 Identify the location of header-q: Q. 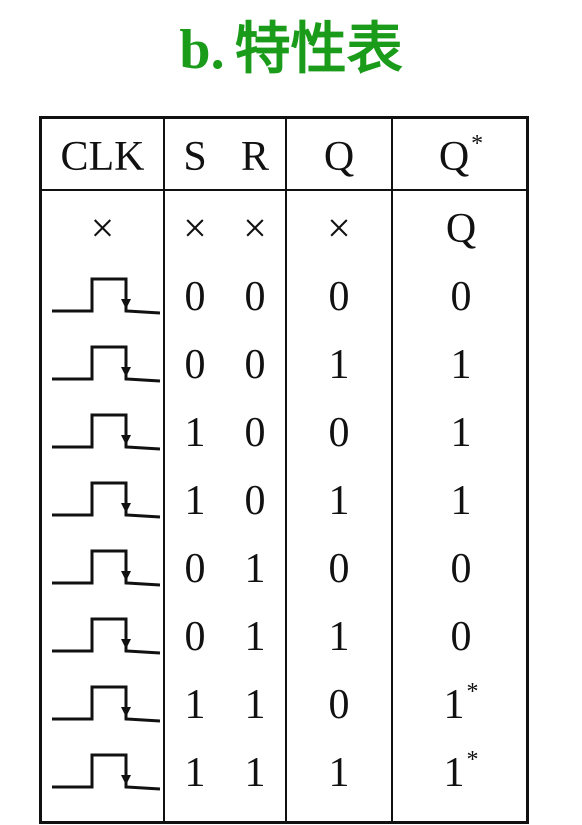
(339, 157).